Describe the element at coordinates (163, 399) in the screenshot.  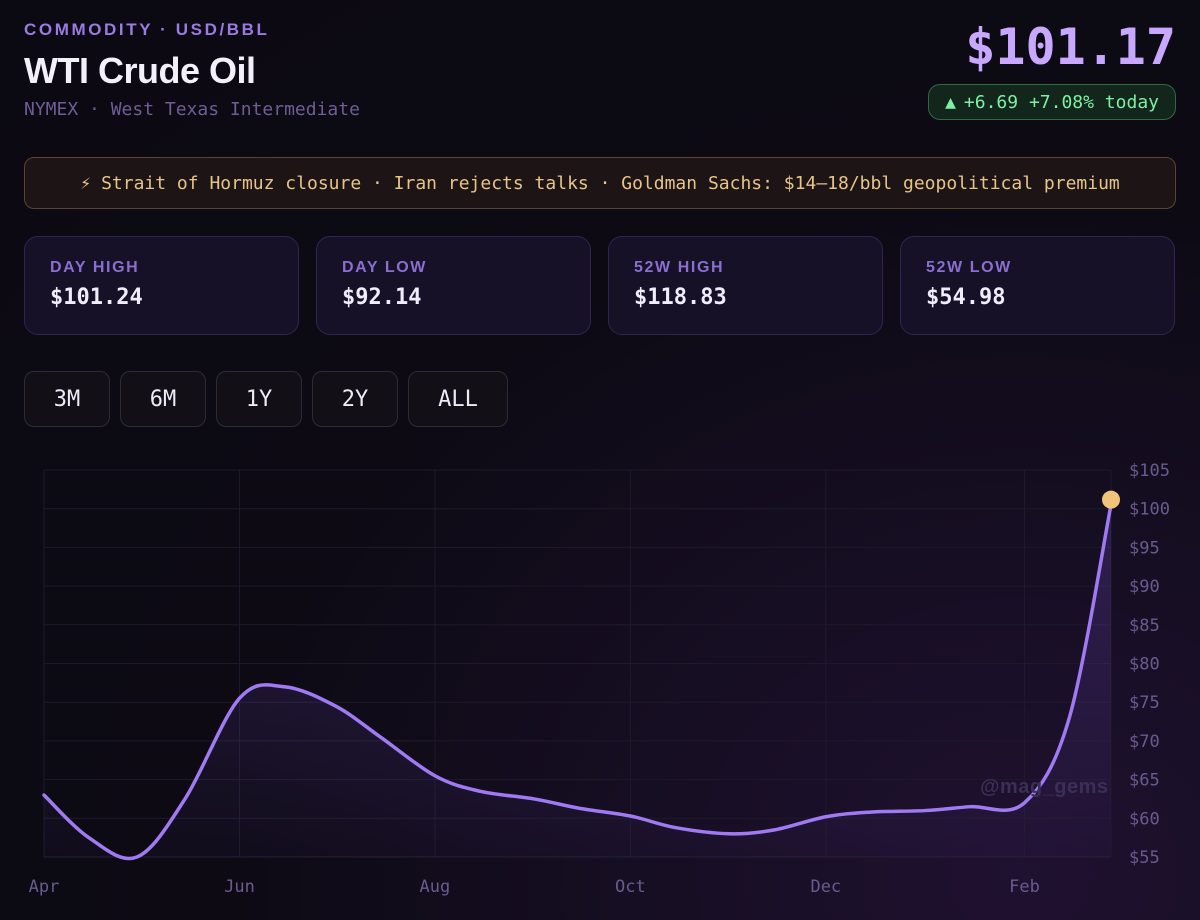
I see `range-button-6m: 6M` at that location.